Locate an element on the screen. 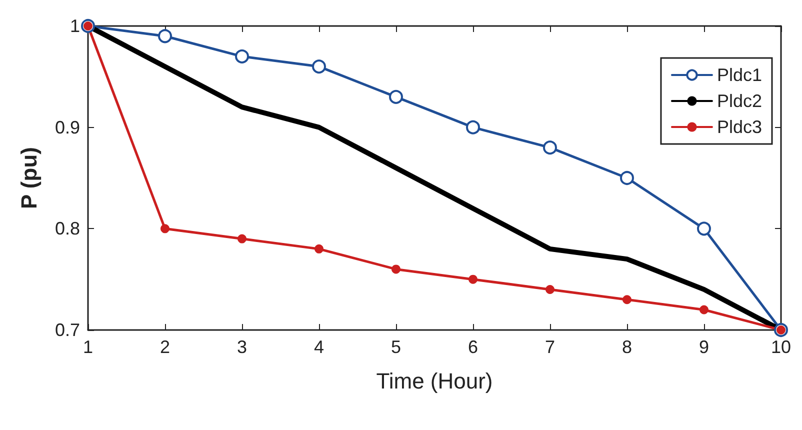 The image size is (802, 430). y-tick-label: 1 is located at coordinates (75, 26).